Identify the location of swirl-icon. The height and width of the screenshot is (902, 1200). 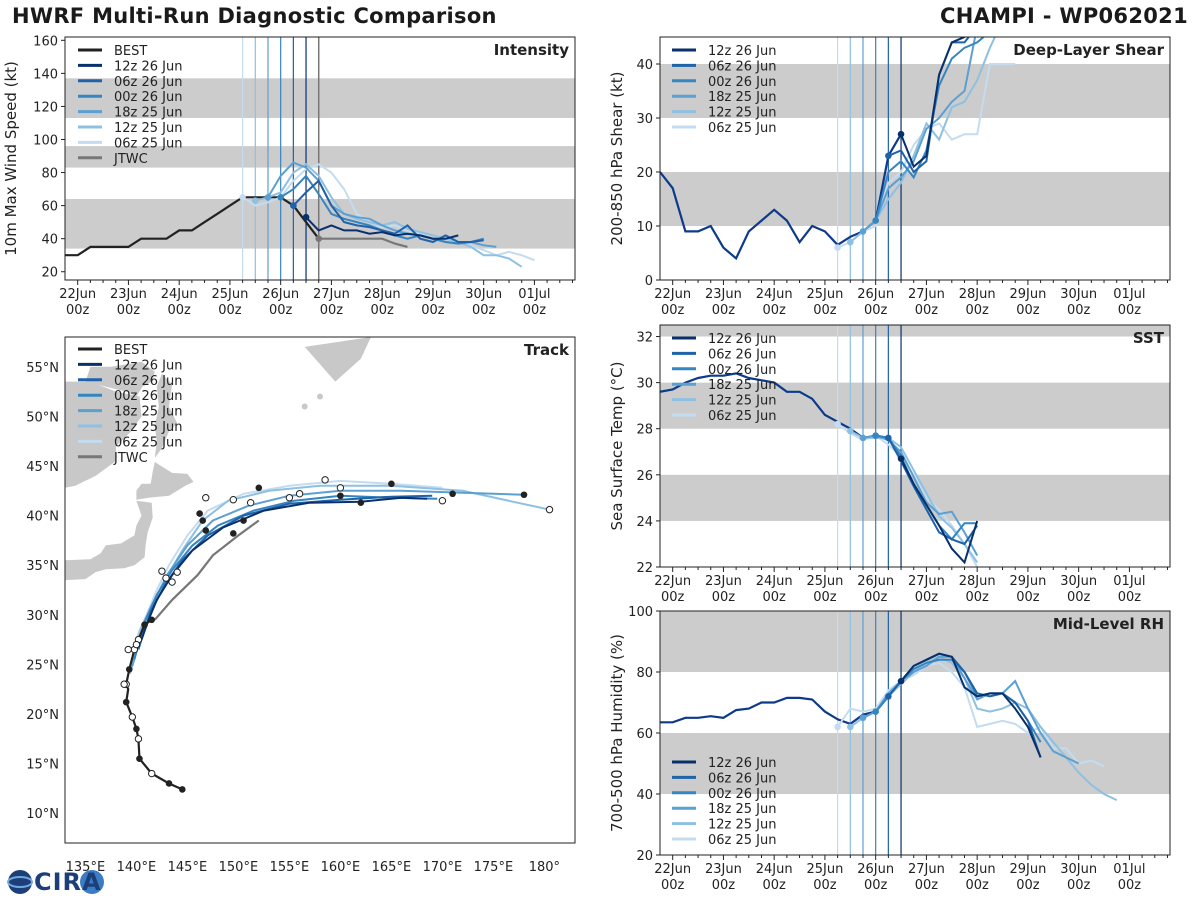
(92, 882).